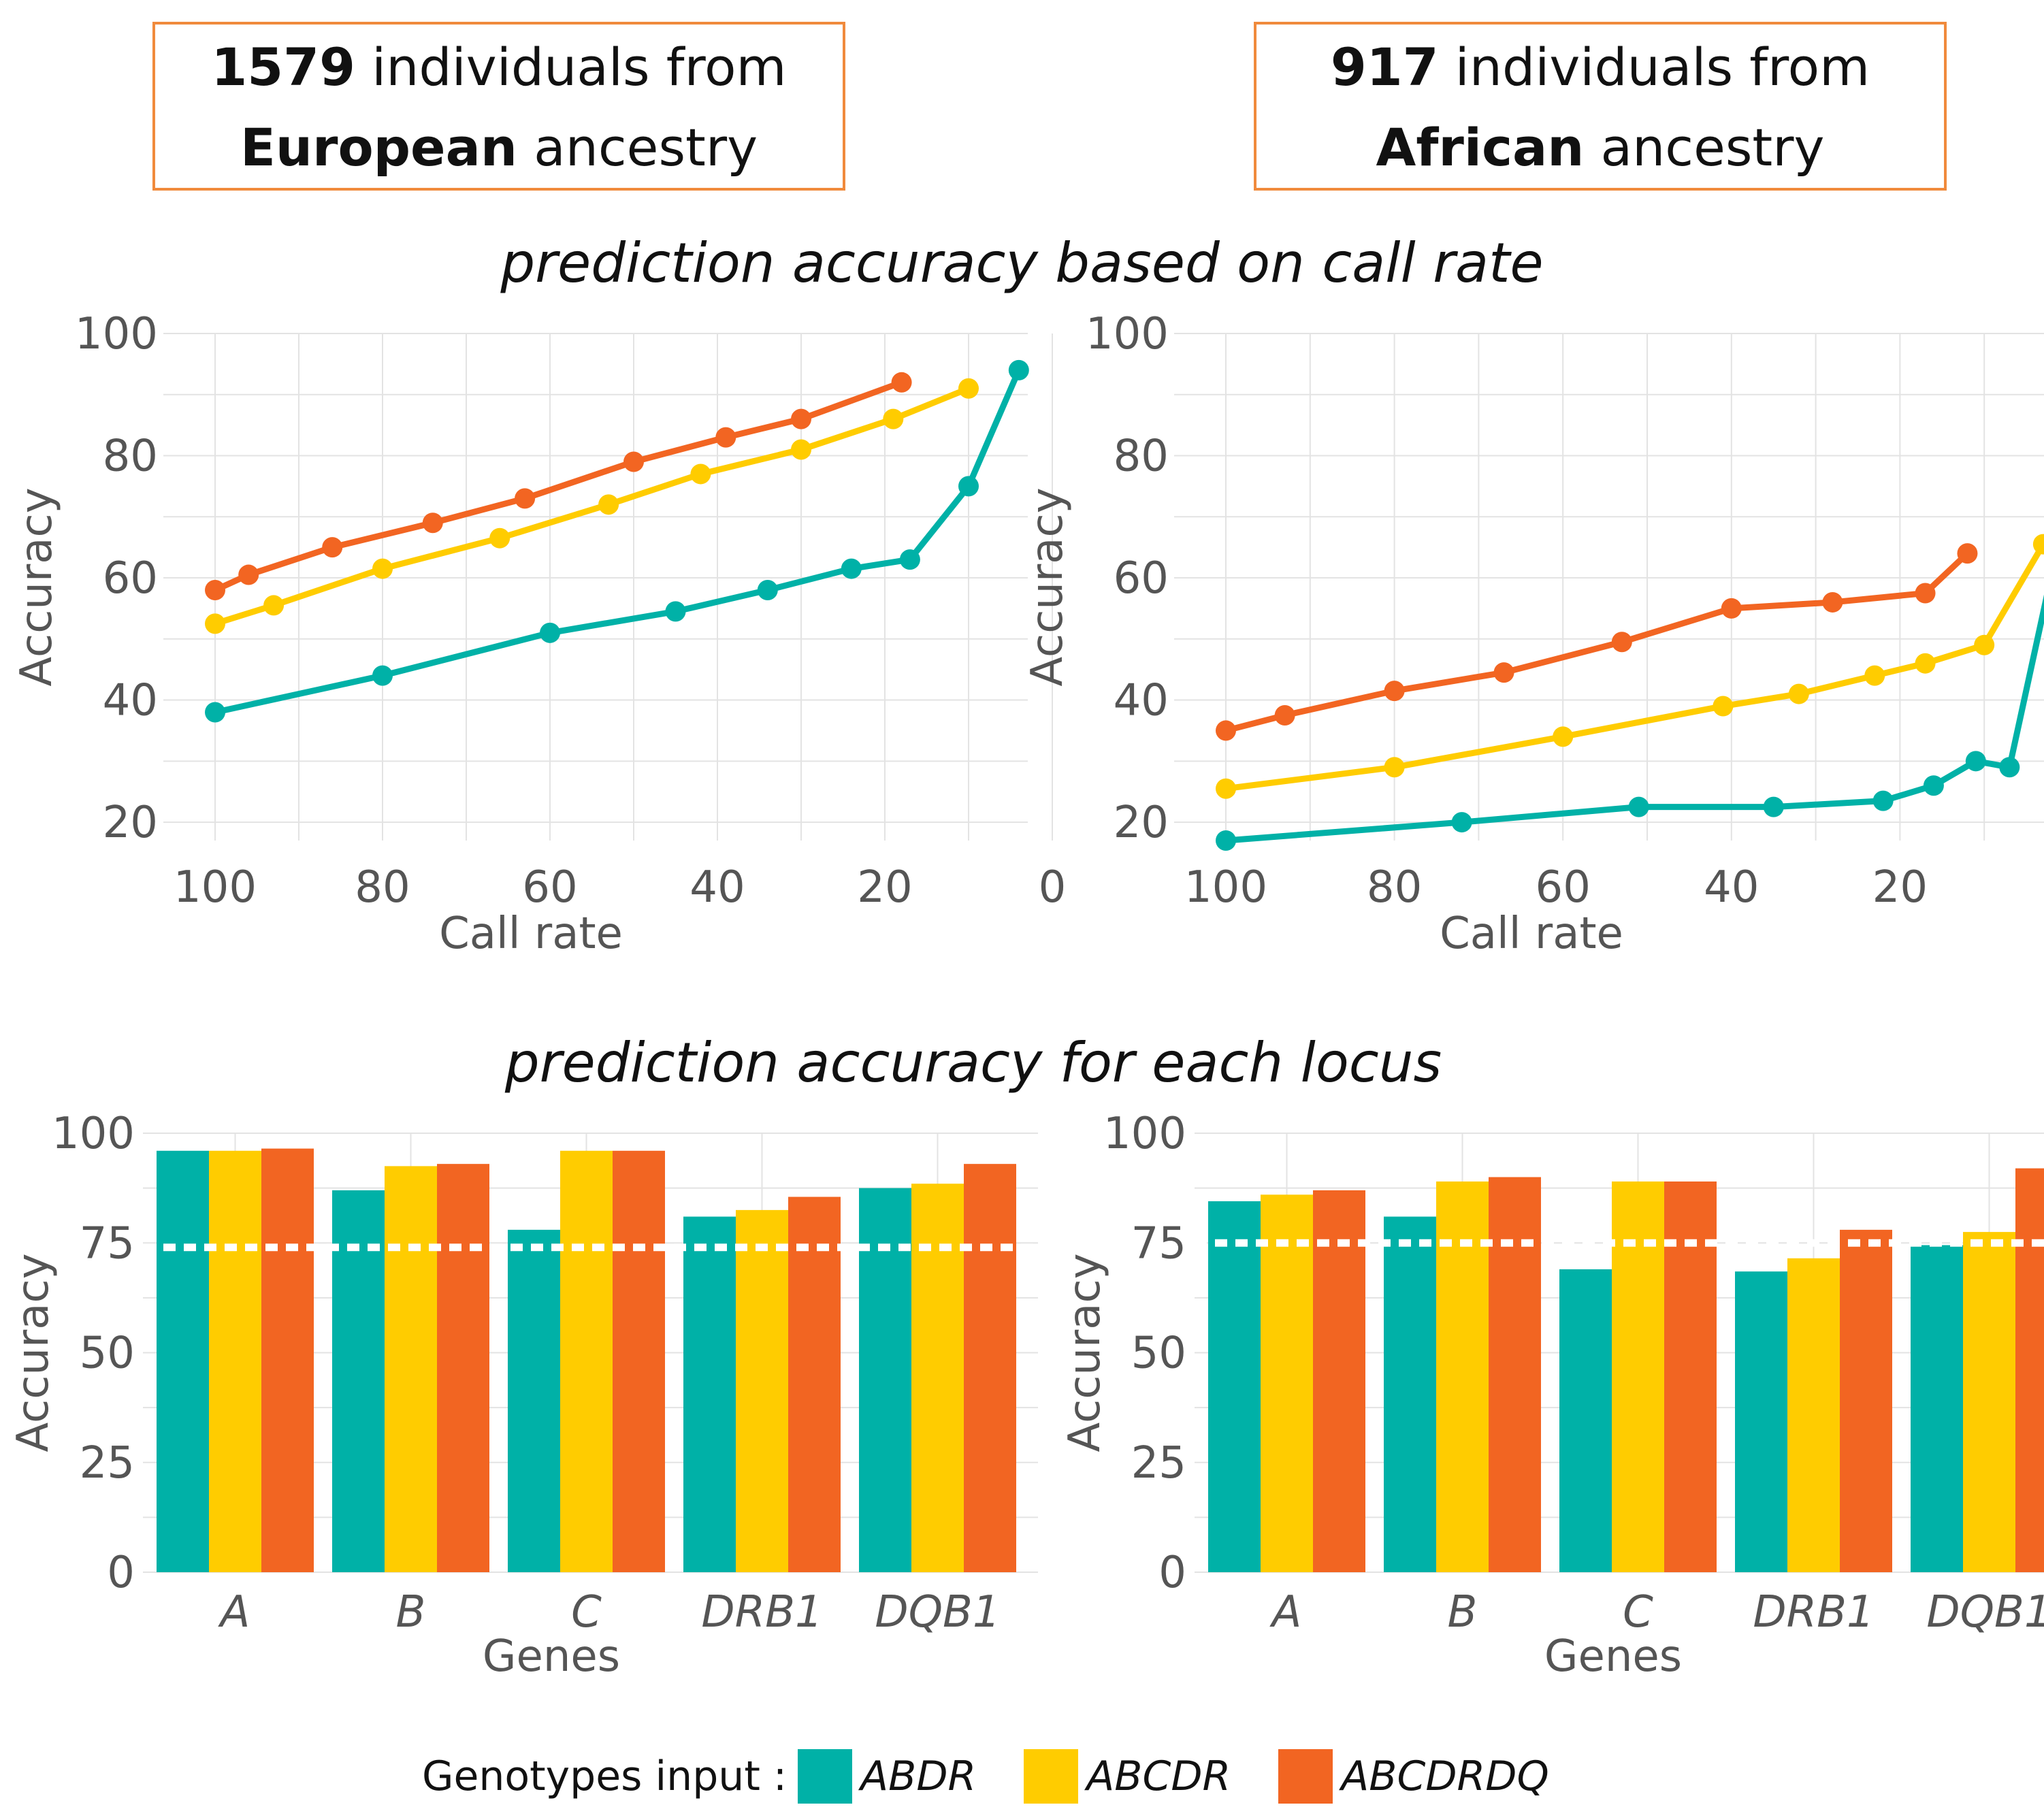  Describe the element at coordinates (571, 67) in the screenshot. I see `european-text-1: individuals from` at that location.